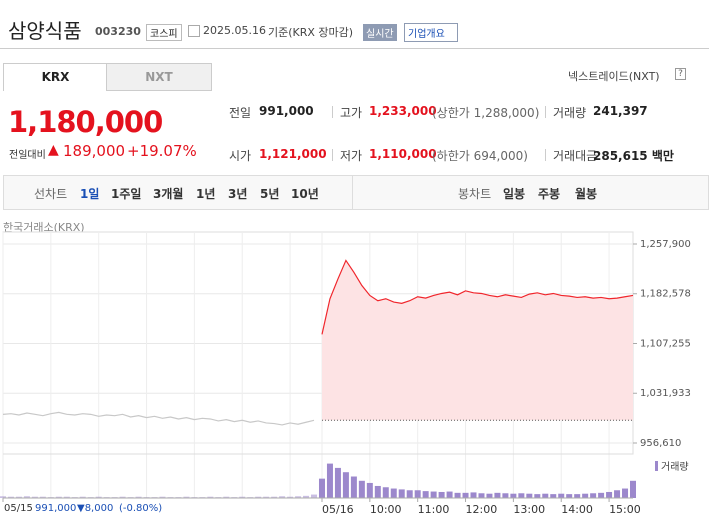 Image resolution: width=709 pixels, height=522 pixels. I want to click on current-price: 1,180,000, so click(85, 122).